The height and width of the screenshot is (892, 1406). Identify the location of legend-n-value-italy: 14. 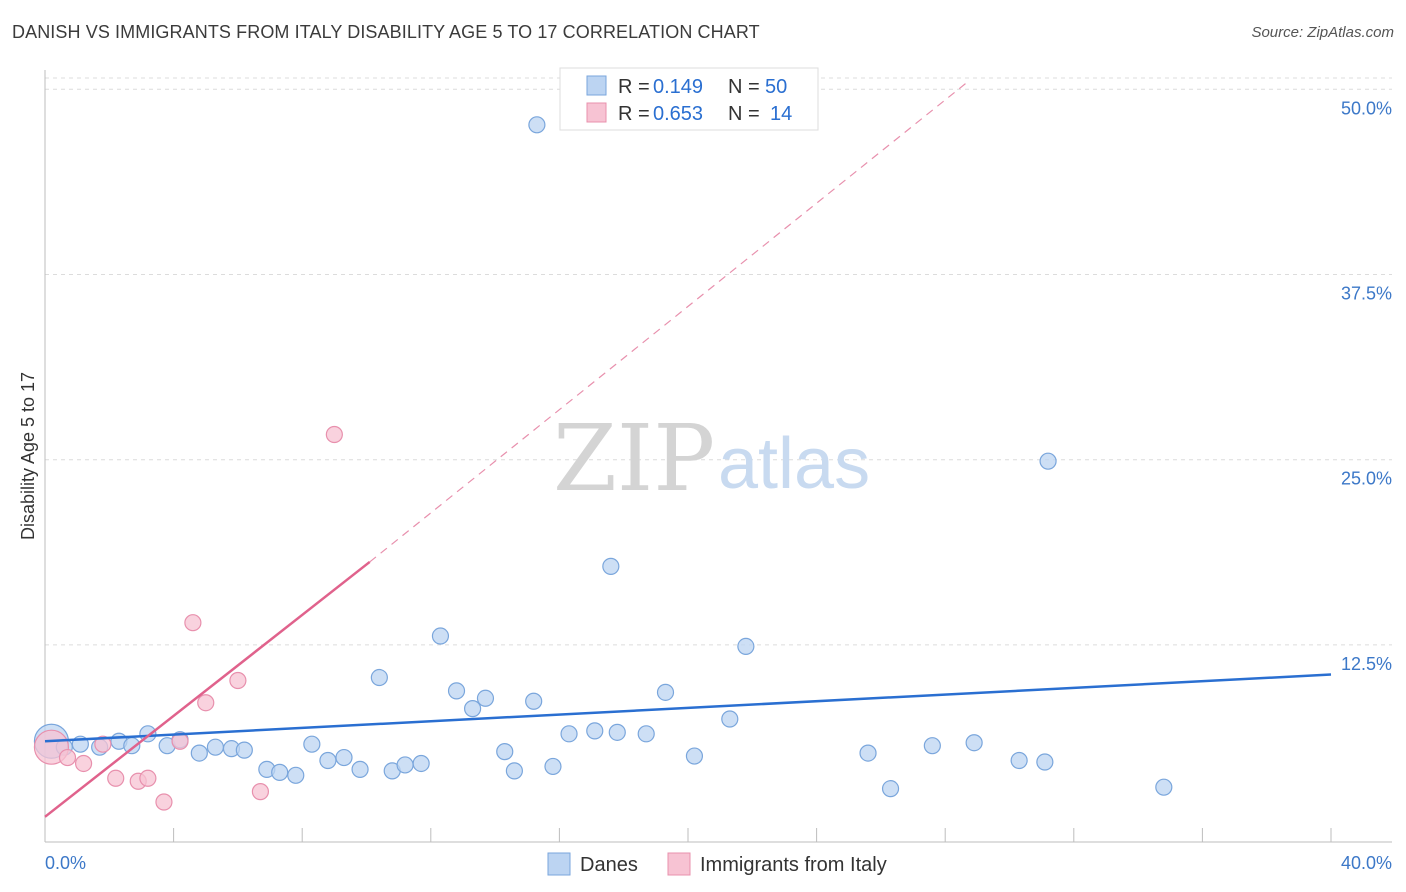
(781, 114).